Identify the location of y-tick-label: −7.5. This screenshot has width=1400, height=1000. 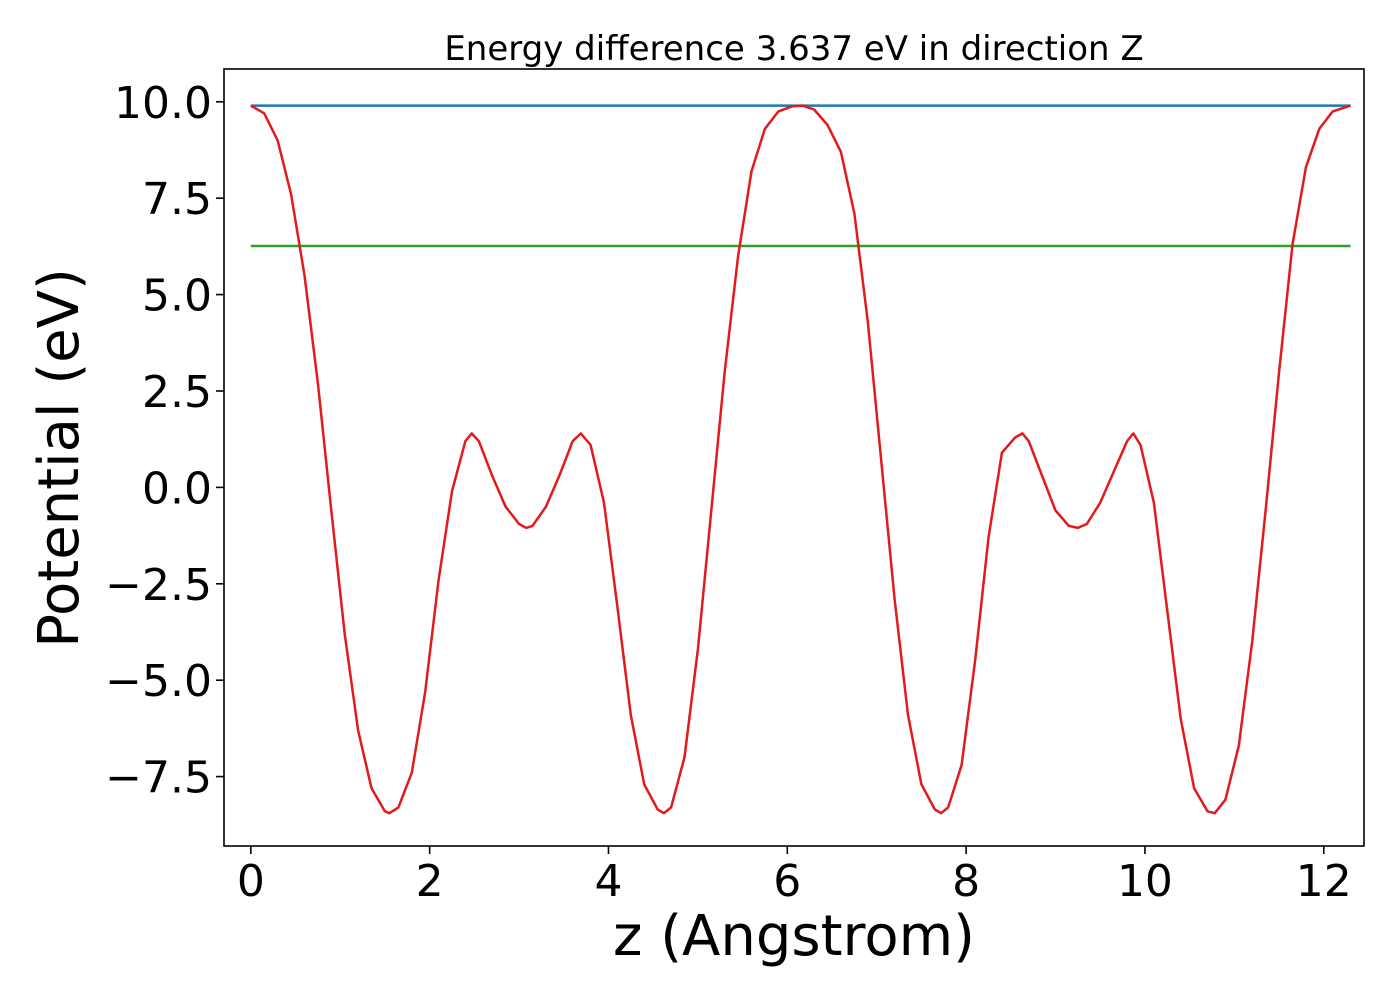
(158, 778).